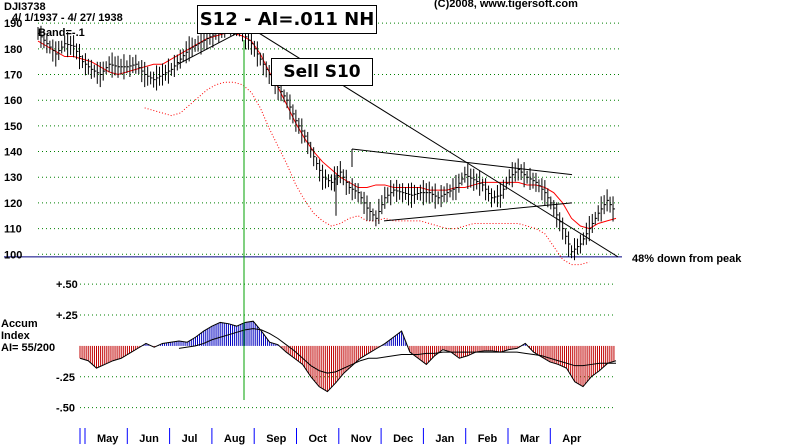 The height and width of the screenshot is (445, 800). I want to click on month-label: Apr, so click(572, 439).